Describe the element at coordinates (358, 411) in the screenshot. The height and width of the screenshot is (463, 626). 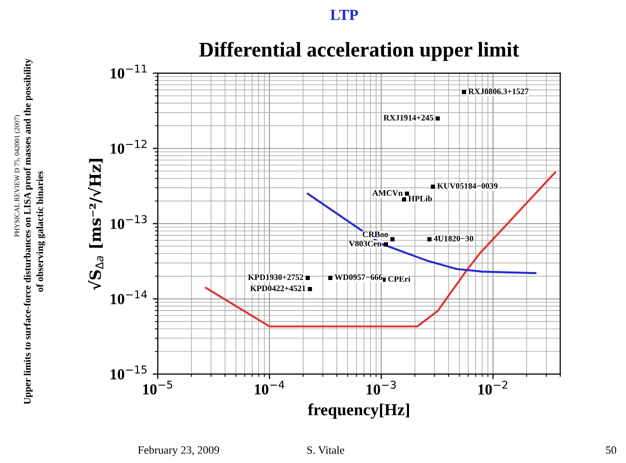
I see `x-axis-title: frequency[Hz]` at that location.